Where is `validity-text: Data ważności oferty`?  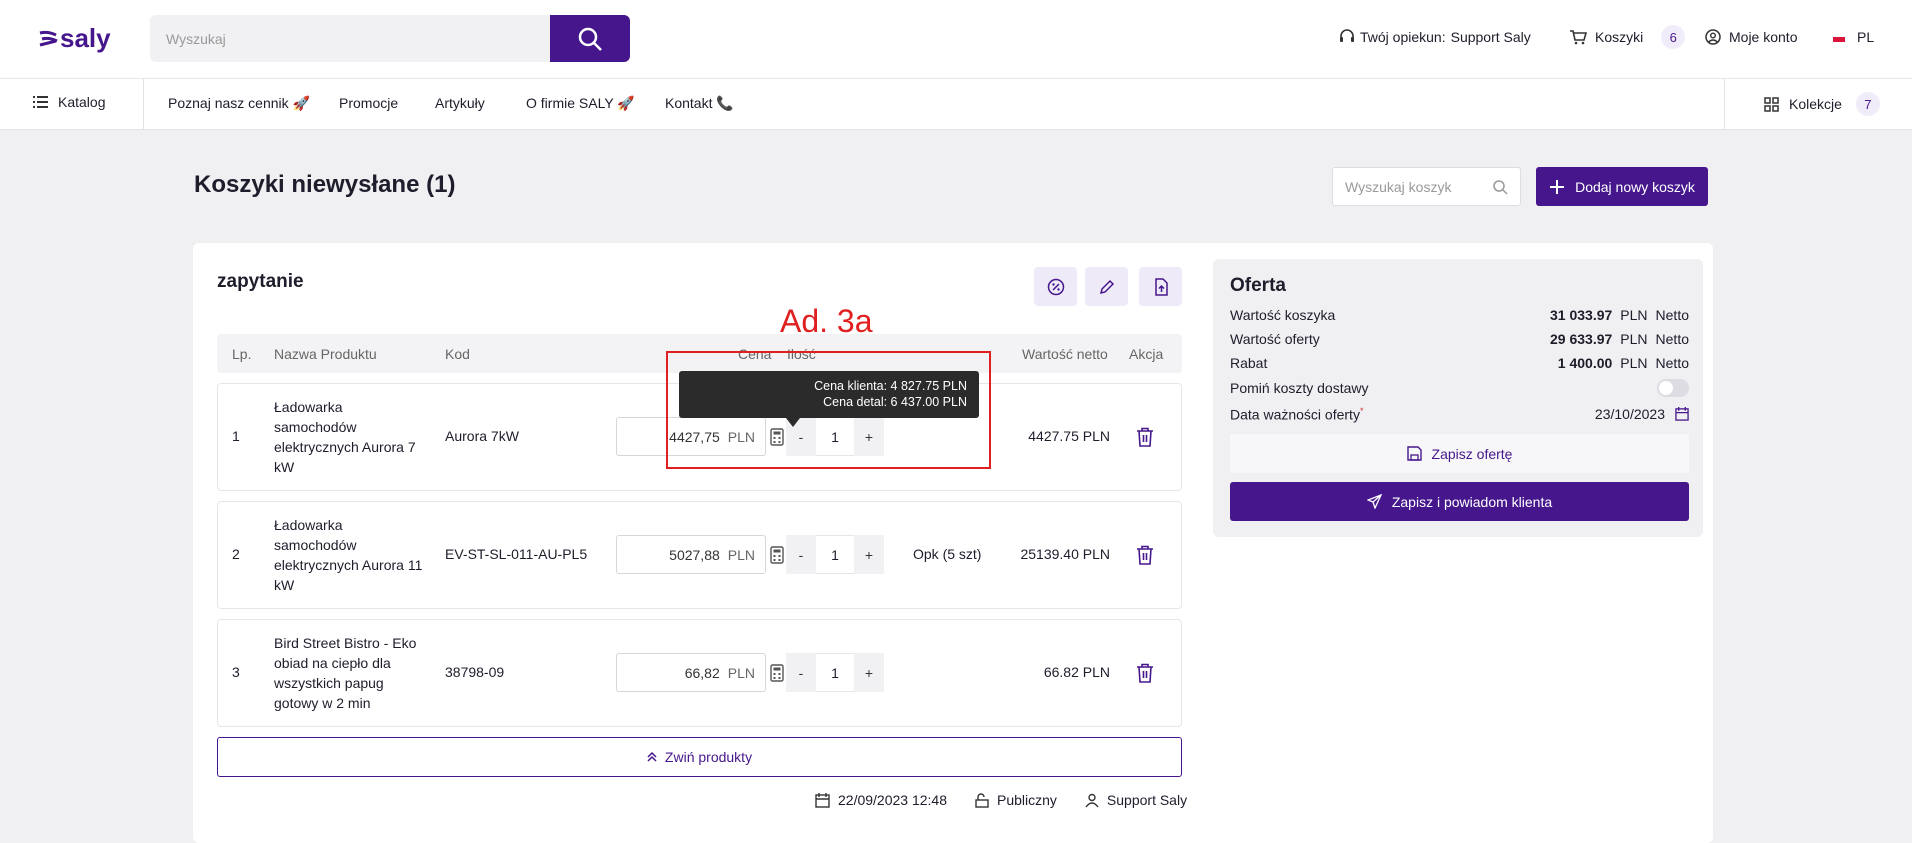 validity-text: Data ważności oferty is located at coordinates (1295, 414).